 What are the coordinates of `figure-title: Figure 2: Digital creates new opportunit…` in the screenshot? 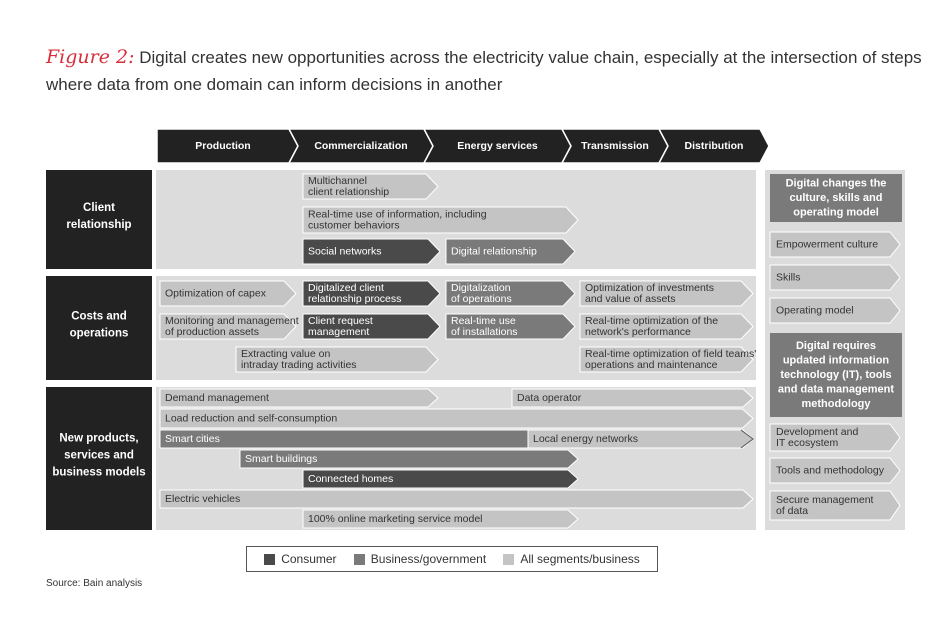 It's located at (486, 71).